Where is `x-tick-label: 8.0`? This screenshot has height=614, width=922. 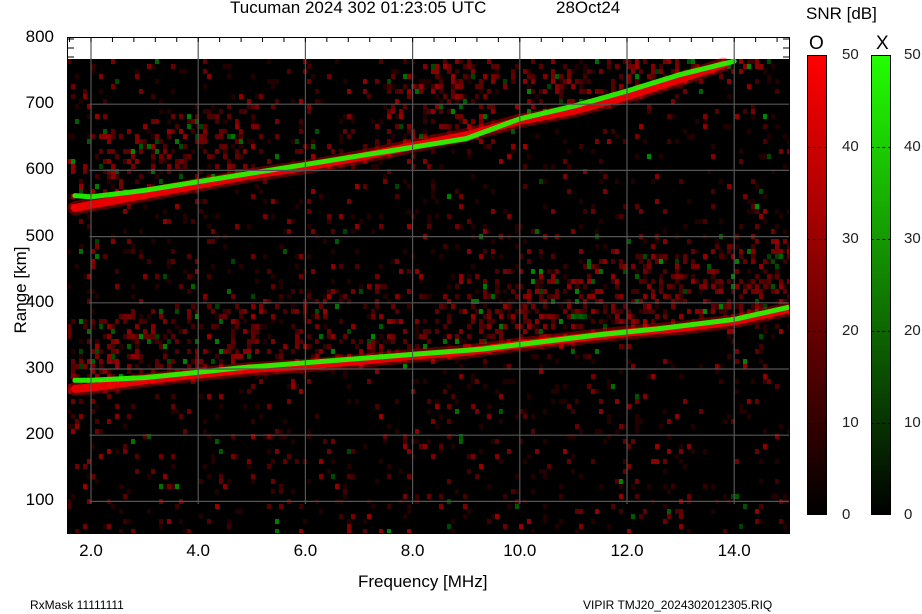
x-tick-label: 8.0 is located at coordinates (412, 550).